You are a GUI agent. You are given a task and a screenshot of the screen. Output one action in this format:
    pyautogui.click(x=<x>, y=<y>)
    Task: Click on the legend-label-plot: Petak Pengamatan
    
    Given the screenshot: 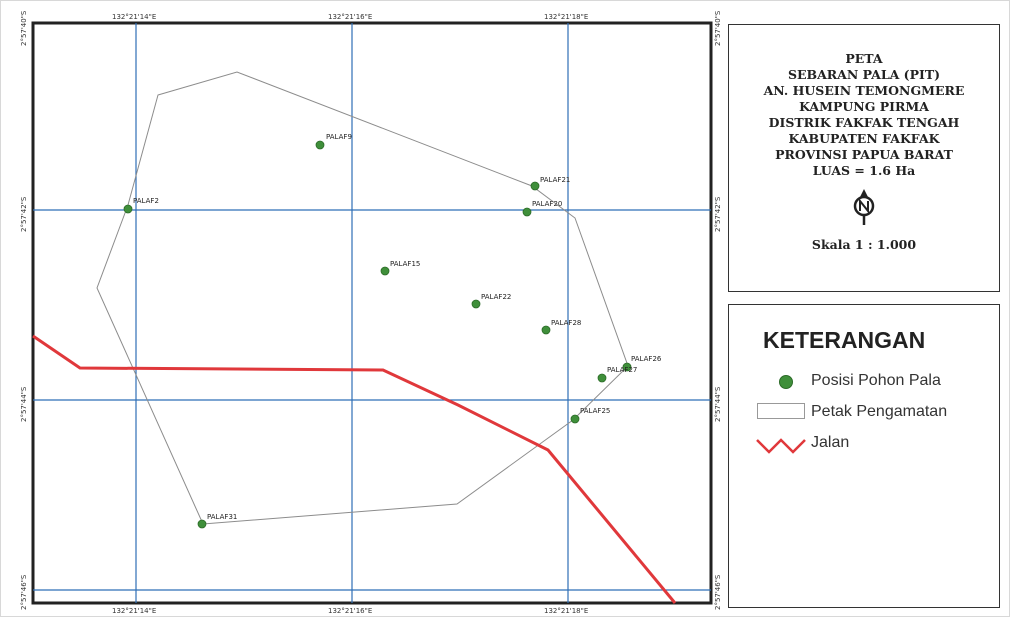 What is the action you would take?
    pyautogui.click(x=879, y=411)
    